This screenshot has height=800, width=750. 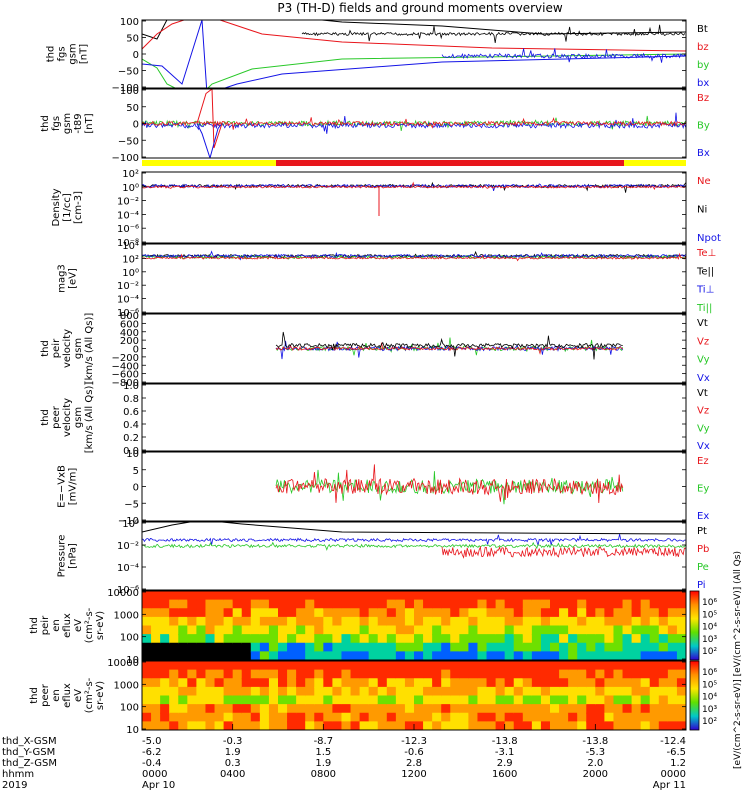 What do you see at coordinates (414, 30) in the screenshot?
I see `trace-Bt` at bounding box center [414, 30].